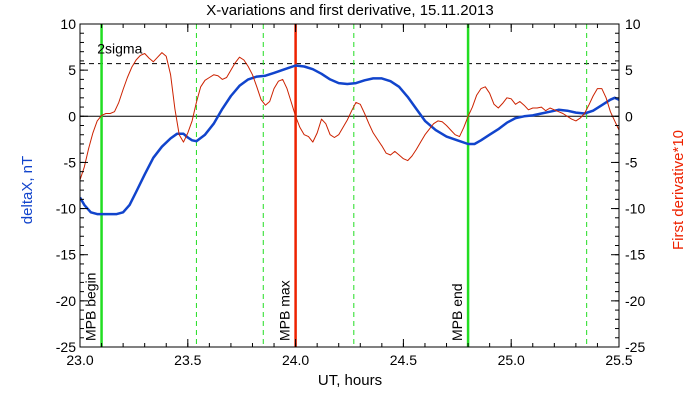 The width and height of the screenshot is (700, 400). I want to click on y-tick-label-left-1: 5, so click(72, 70).